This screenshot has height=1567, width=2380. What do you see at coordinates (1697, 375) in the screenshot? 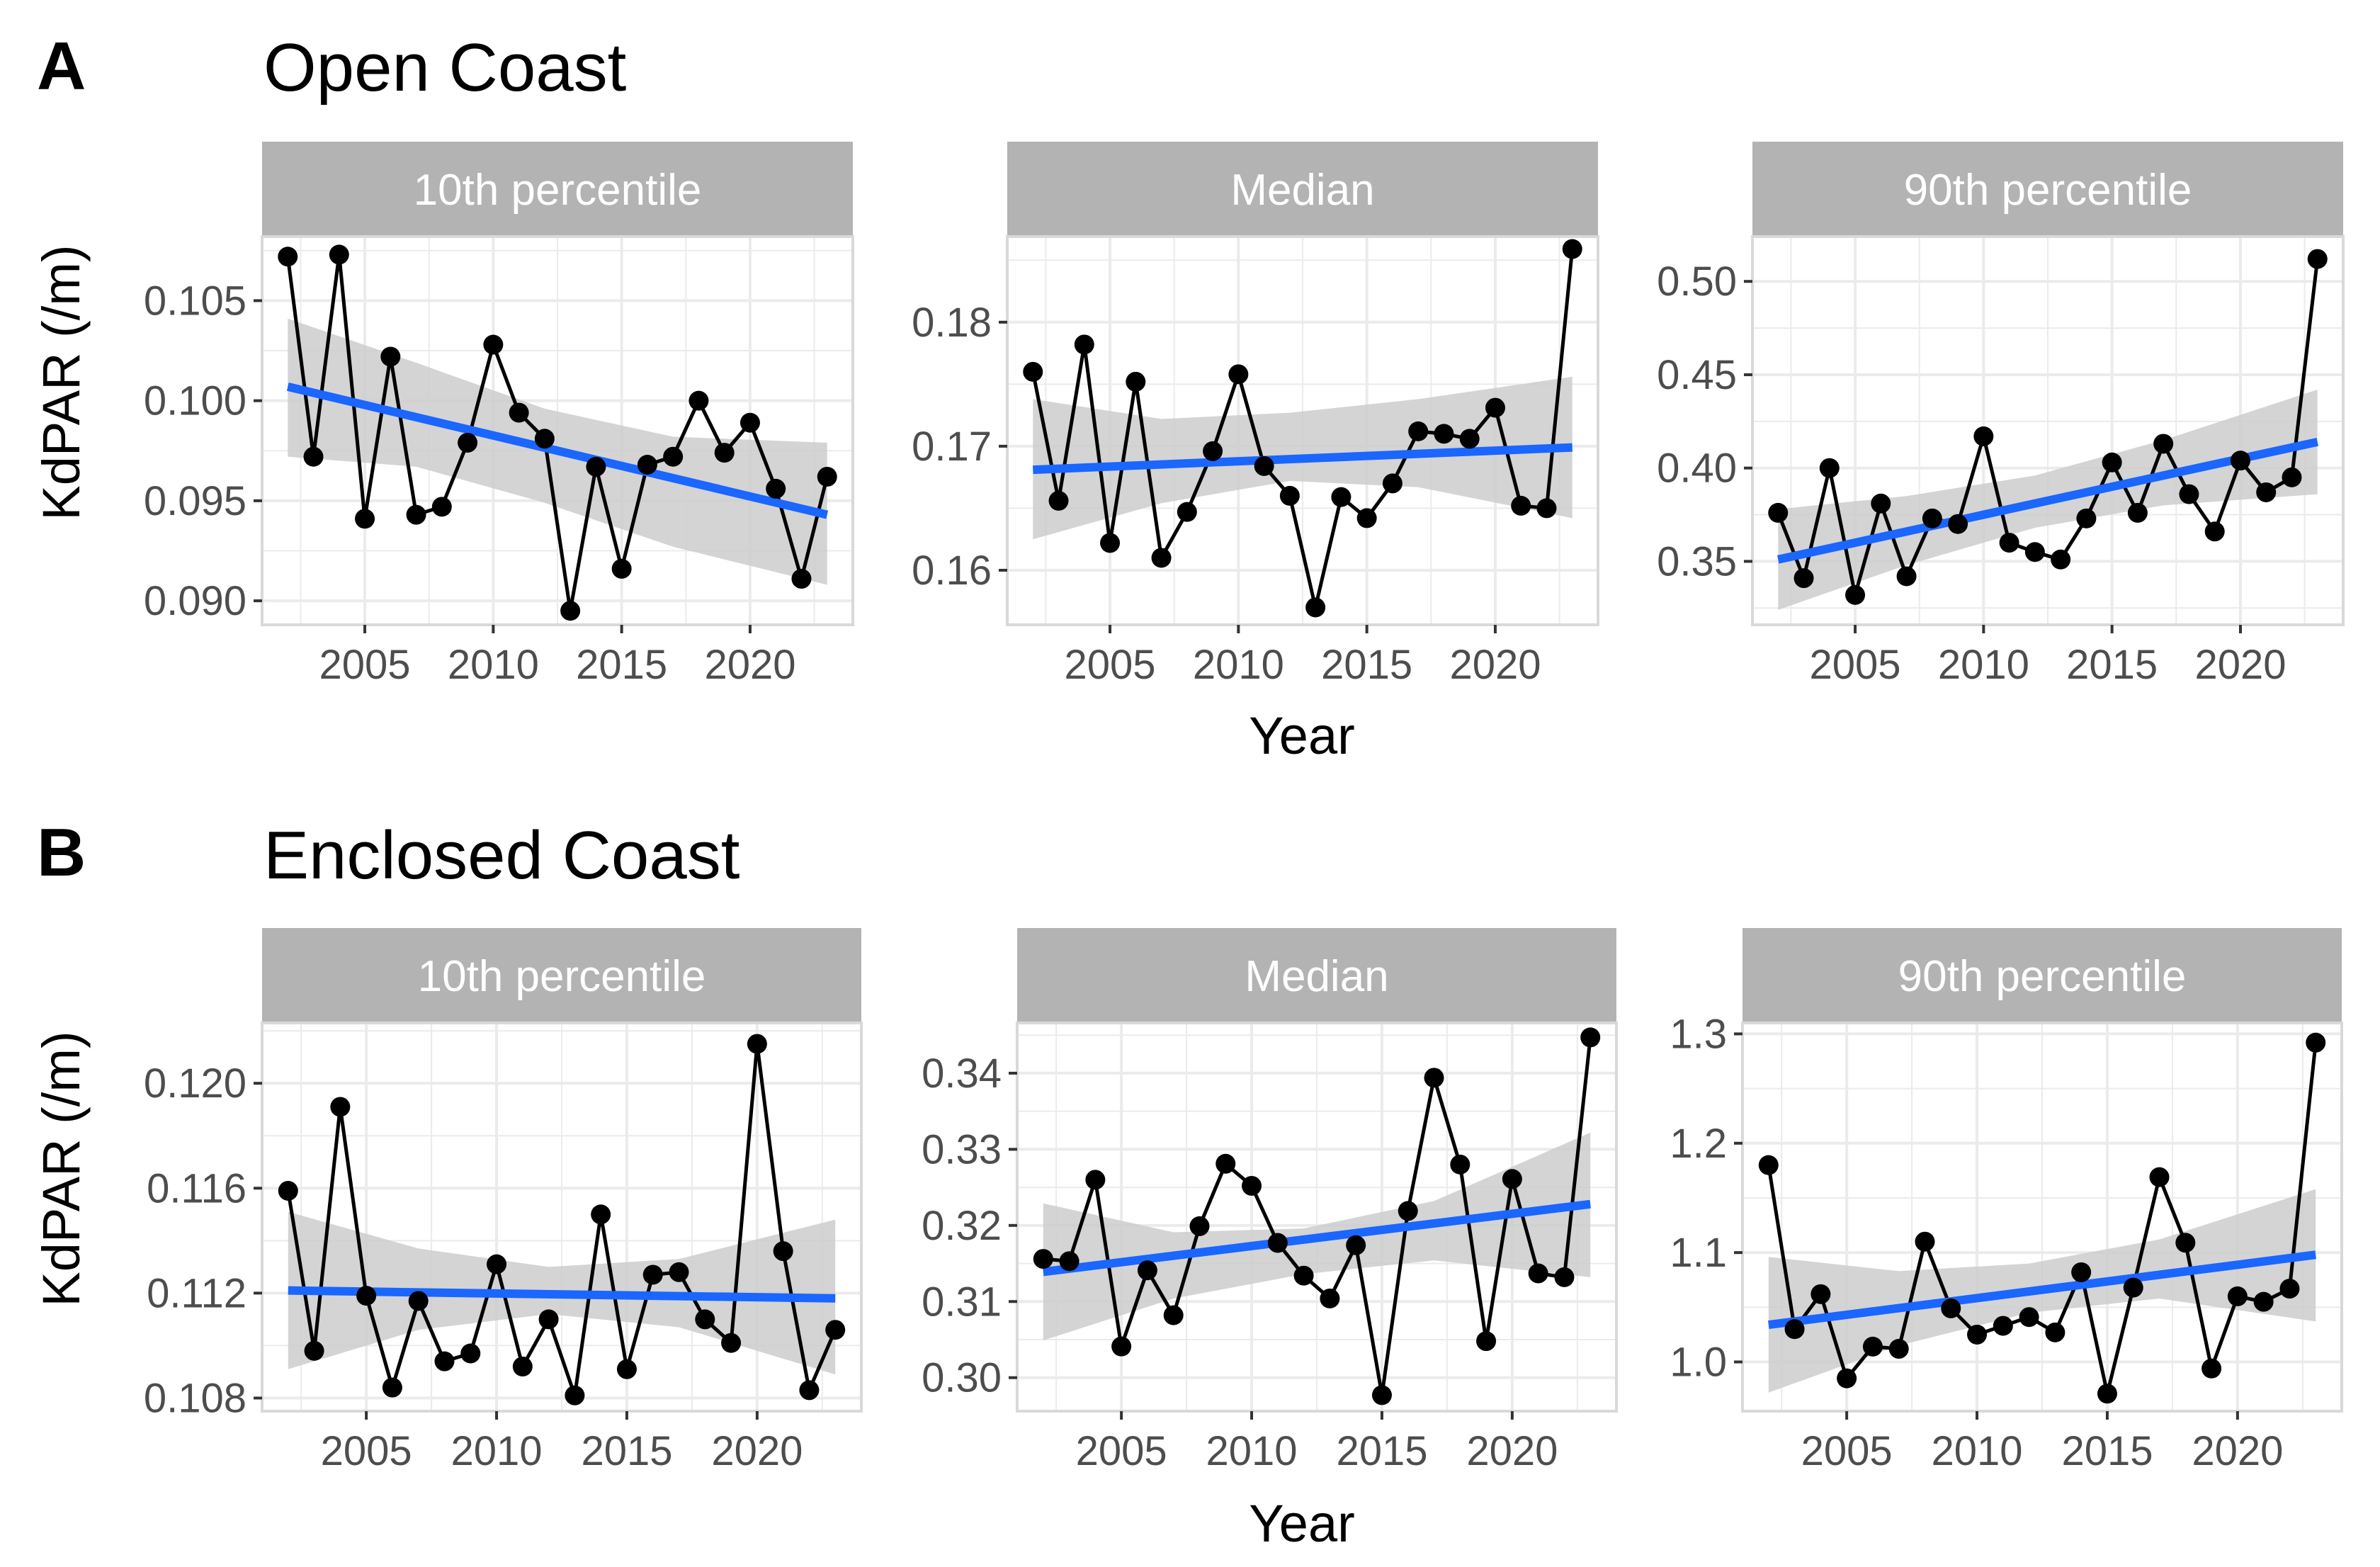
I see `y-tick-label: 0.45` at bounding box center [1697, 375].